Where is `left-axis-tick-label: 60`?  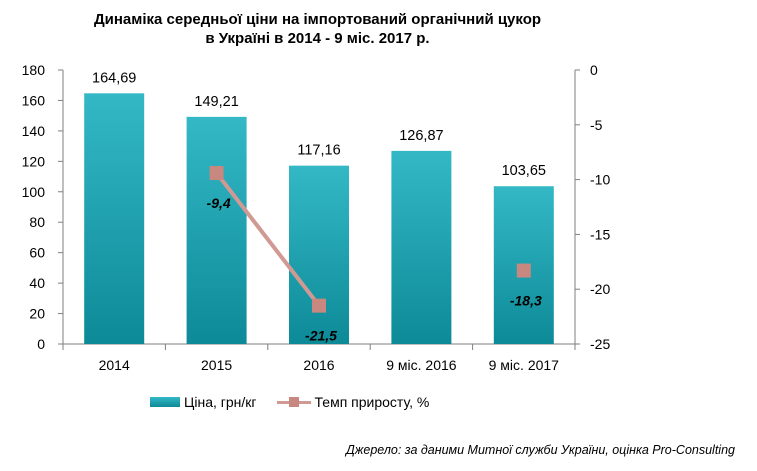 left-axis-tick-label: 60 is located at coordinates (37, 253).